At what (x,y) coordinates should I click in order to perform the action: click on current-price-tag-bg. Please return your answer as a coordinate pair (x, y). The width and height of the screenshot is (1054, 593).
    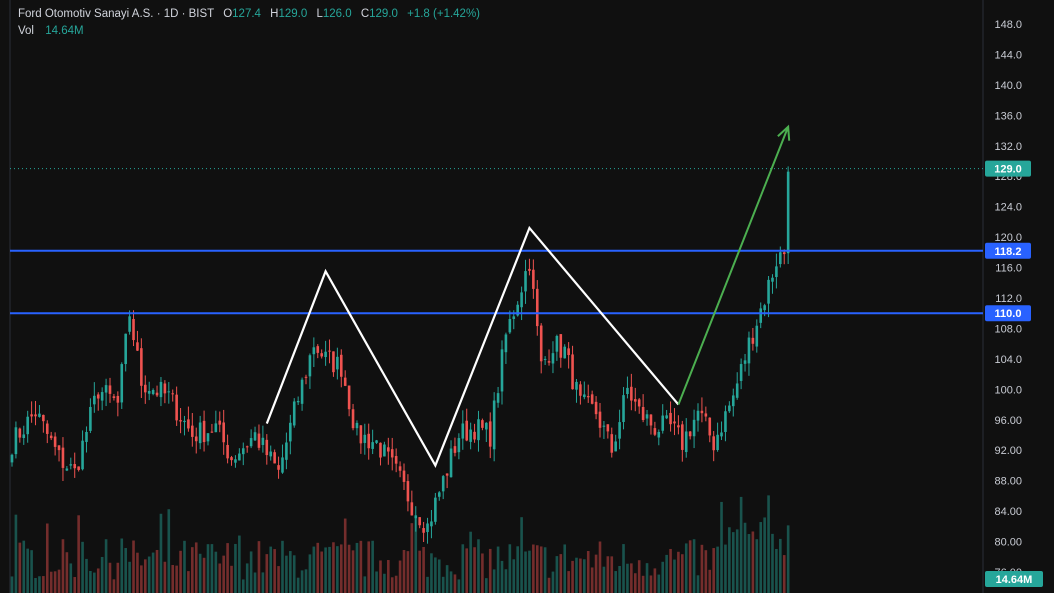
    Looking at the image, I should click on (1008, 168).